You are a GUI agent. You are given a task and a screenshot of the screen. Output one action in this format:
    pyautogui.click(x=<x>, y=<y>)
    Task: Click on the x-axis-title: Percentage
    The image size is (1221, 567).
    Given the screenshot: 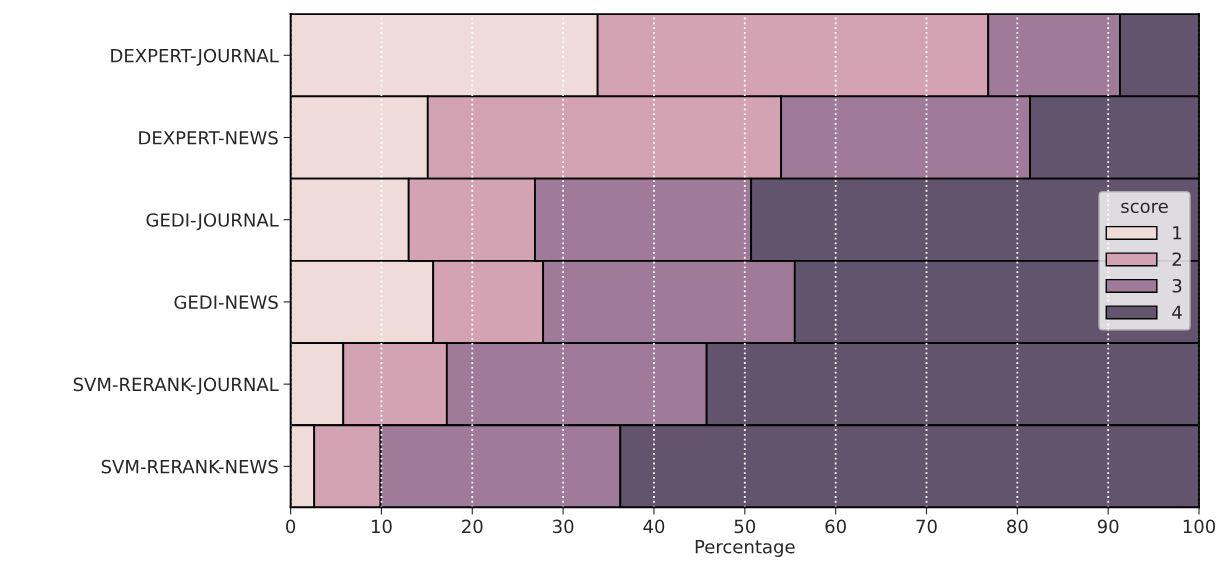 What is the action you would take?
    pyautogui.click(x=745, y=548)
    